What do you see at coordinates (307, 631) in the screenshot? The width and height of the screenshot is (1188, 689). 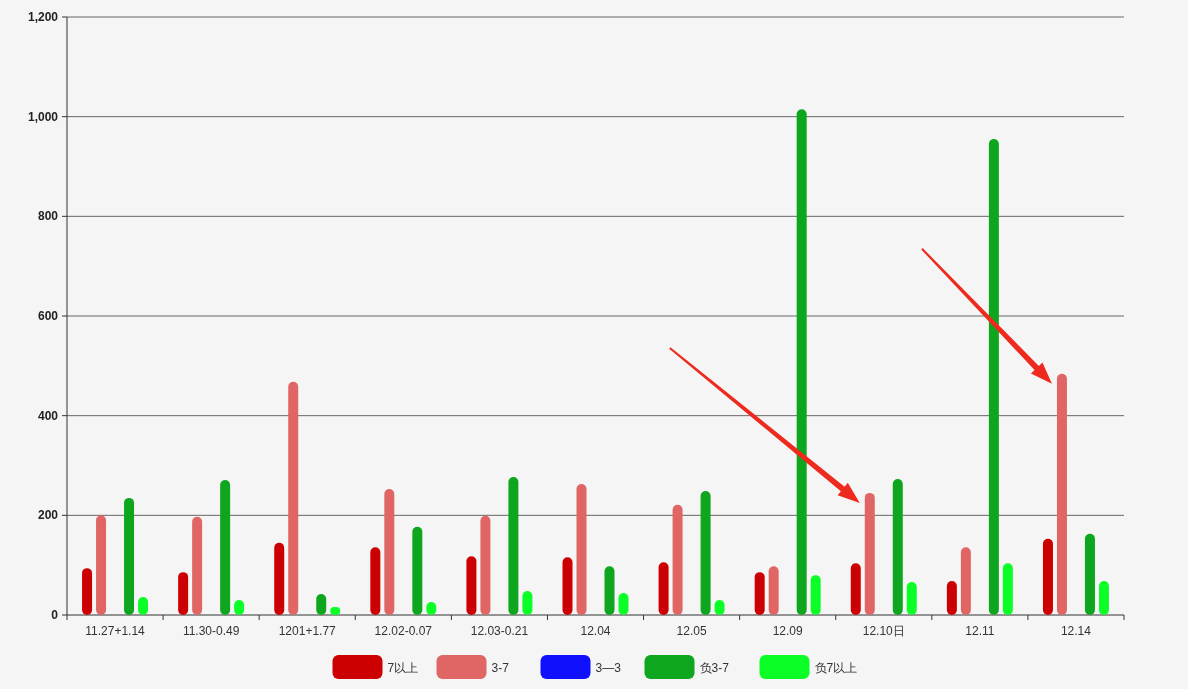 I see `x-tick-label: 1201+1.77` at bounding box center [307, 631].